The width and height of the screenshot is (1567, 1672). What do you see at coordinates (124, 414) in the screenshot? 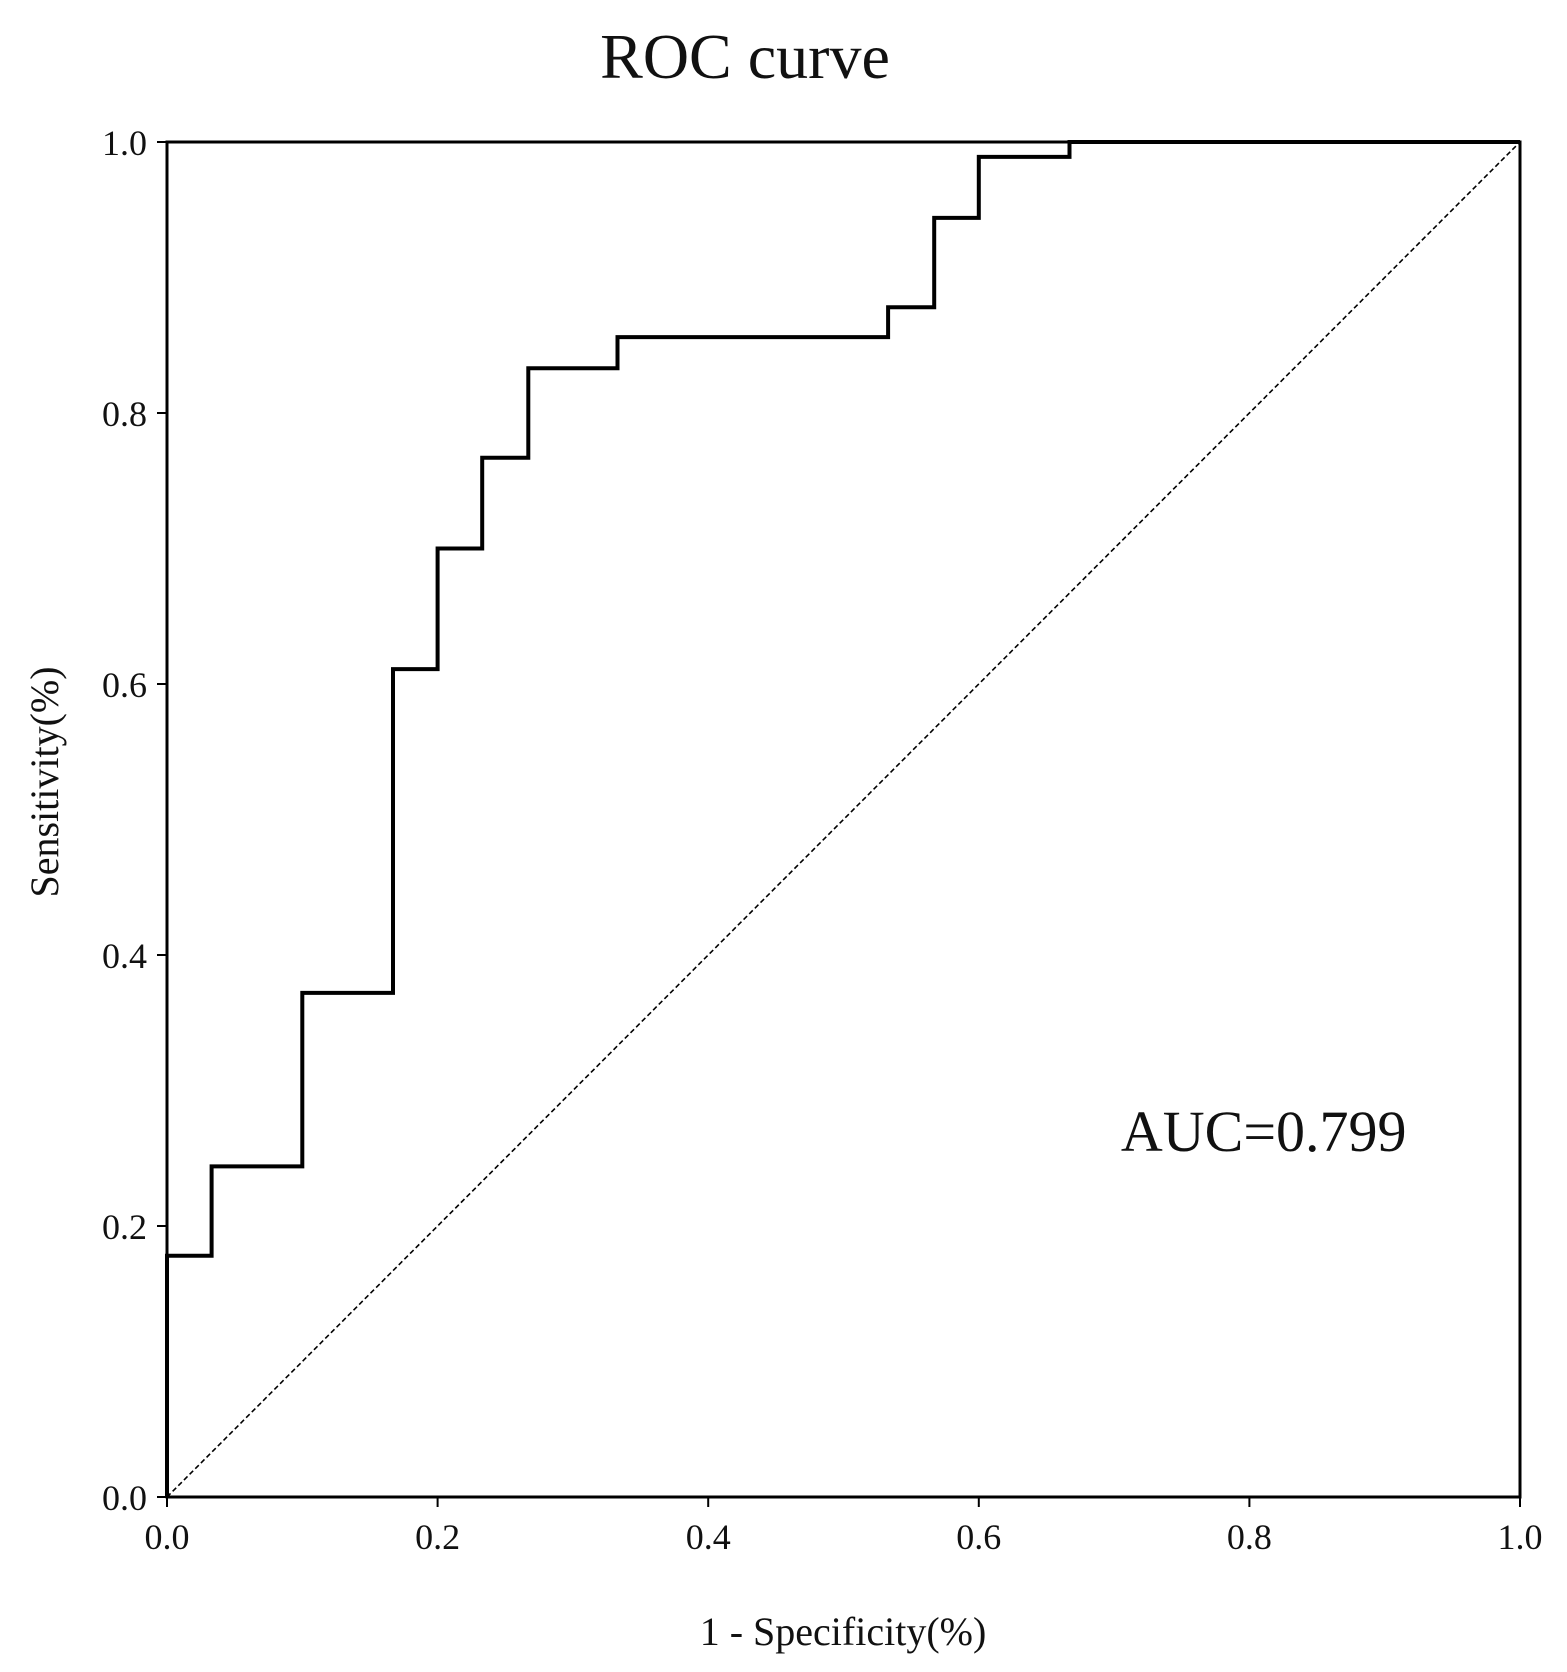
I see `y-tick-label: 0.8` at bounding box center [124, 414].